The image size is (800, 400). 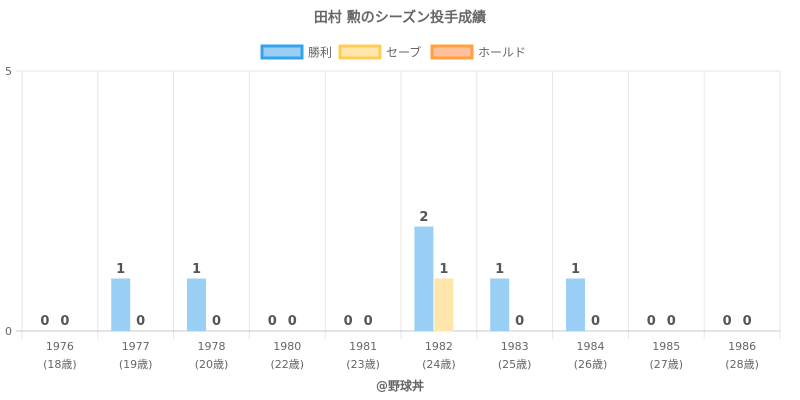 What do you see at coordinates (120, 269) in the screenshot?
I see `data-label-0-1: 1` at bounding box center [120, 269].